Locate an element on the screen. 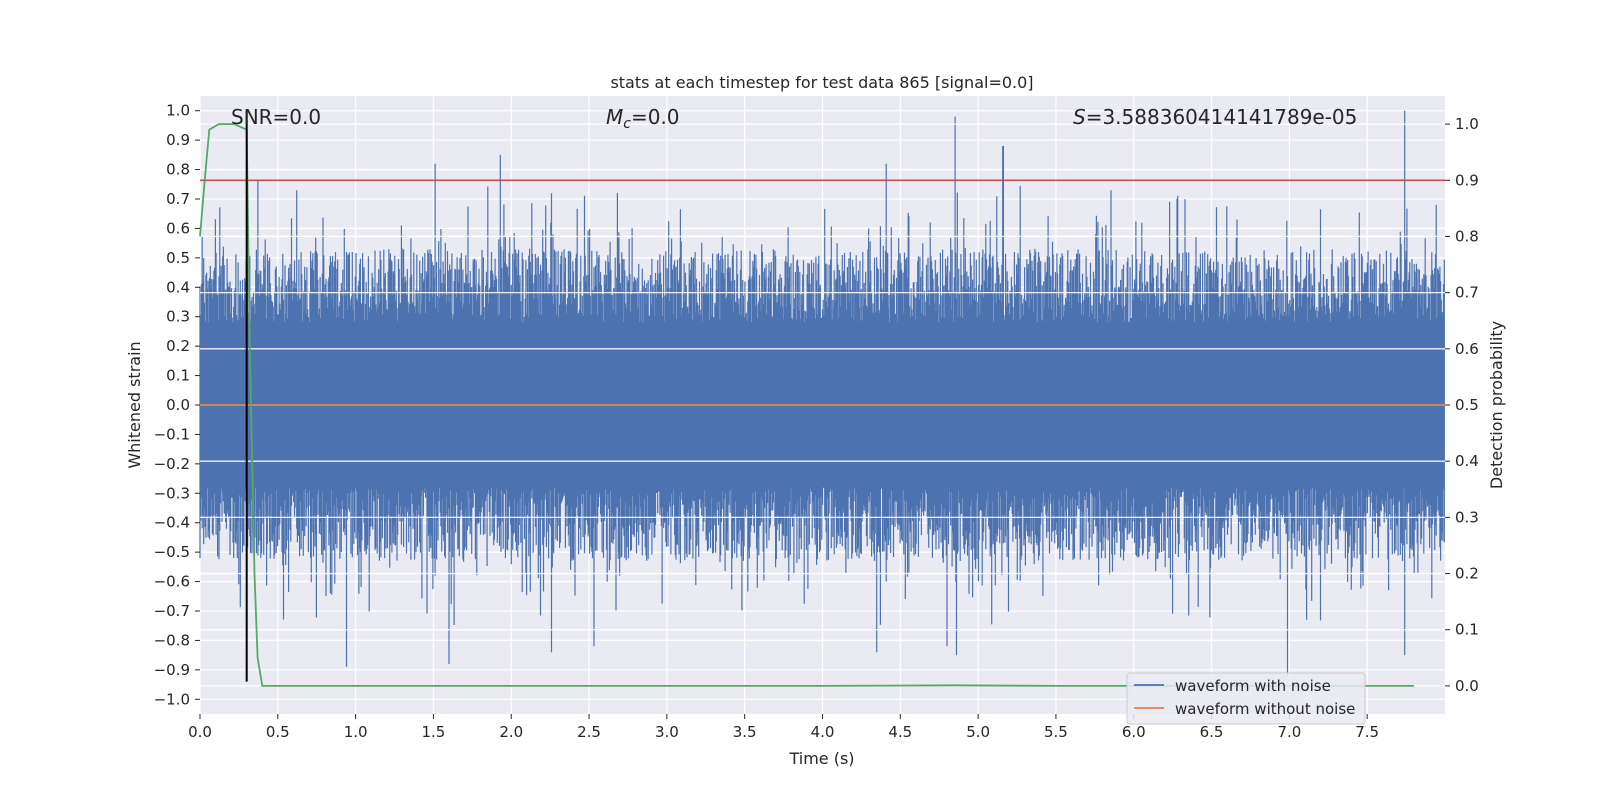 The width and height of the screenshot is (1600, 800). mc-annotation: Mc=0.0 is located at coordinates (643, 118).